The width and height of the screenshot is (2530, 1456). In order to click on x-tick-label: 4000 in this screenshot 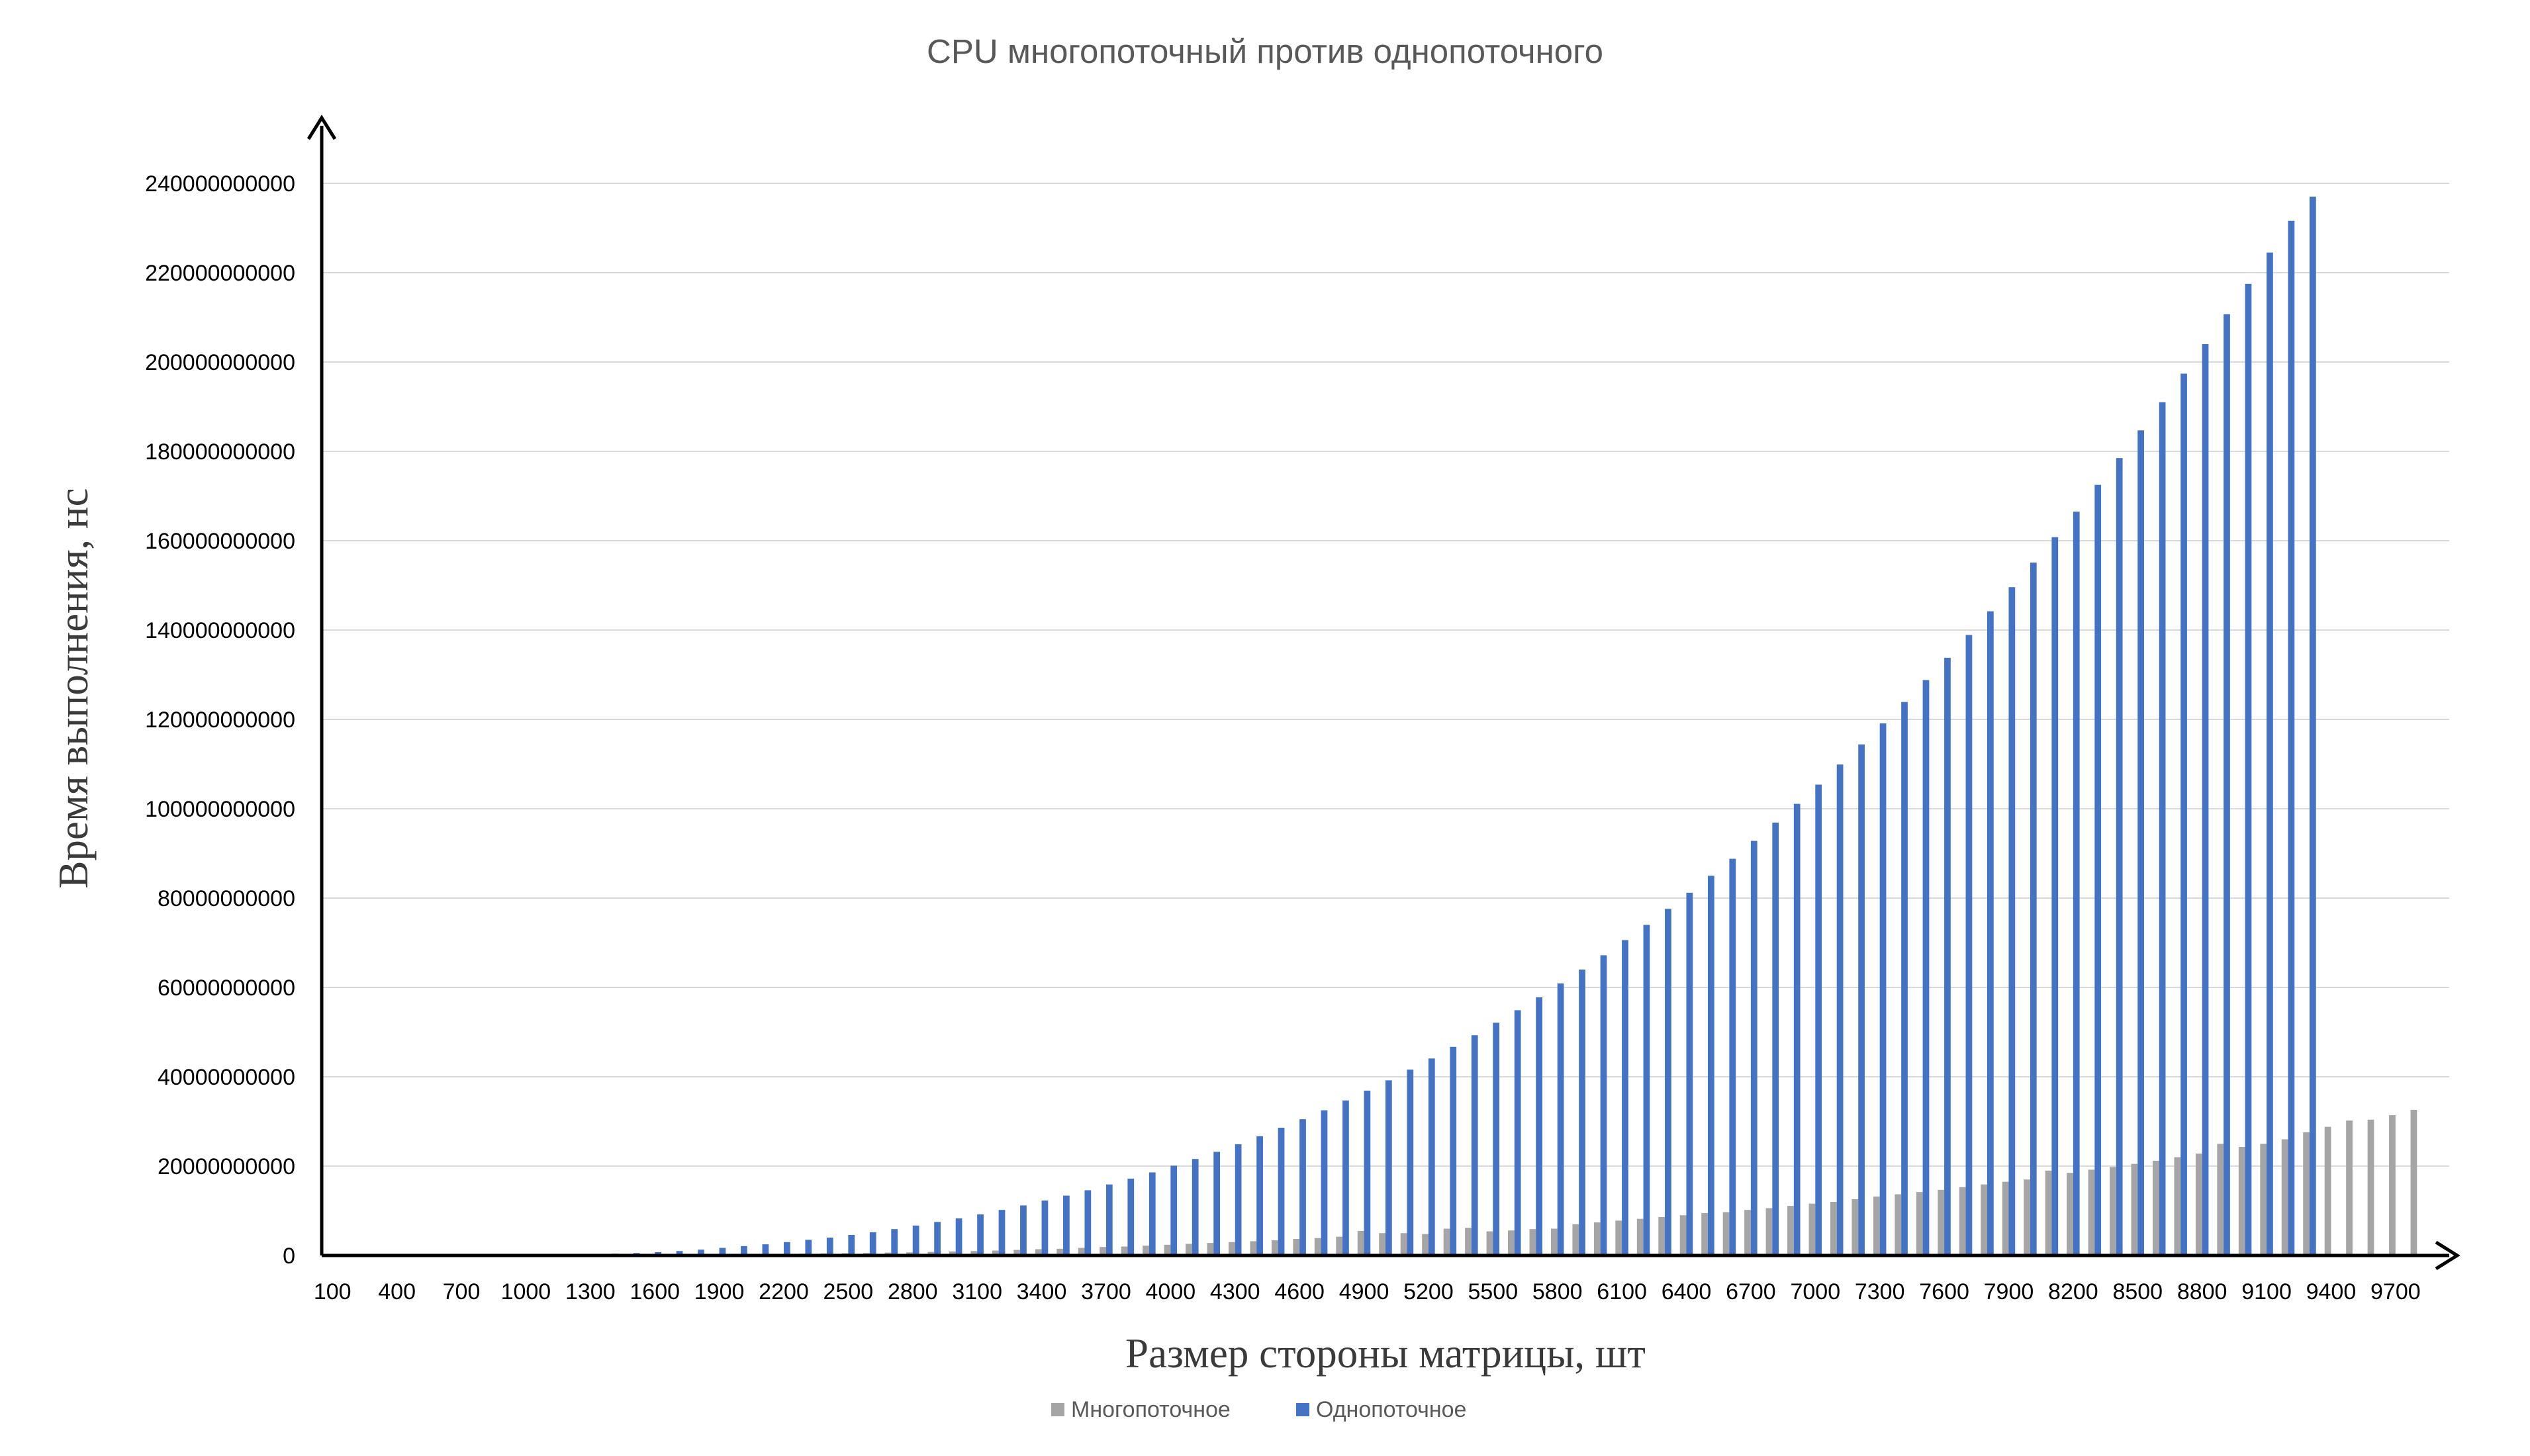, I will do `click(1171, 1291)`.